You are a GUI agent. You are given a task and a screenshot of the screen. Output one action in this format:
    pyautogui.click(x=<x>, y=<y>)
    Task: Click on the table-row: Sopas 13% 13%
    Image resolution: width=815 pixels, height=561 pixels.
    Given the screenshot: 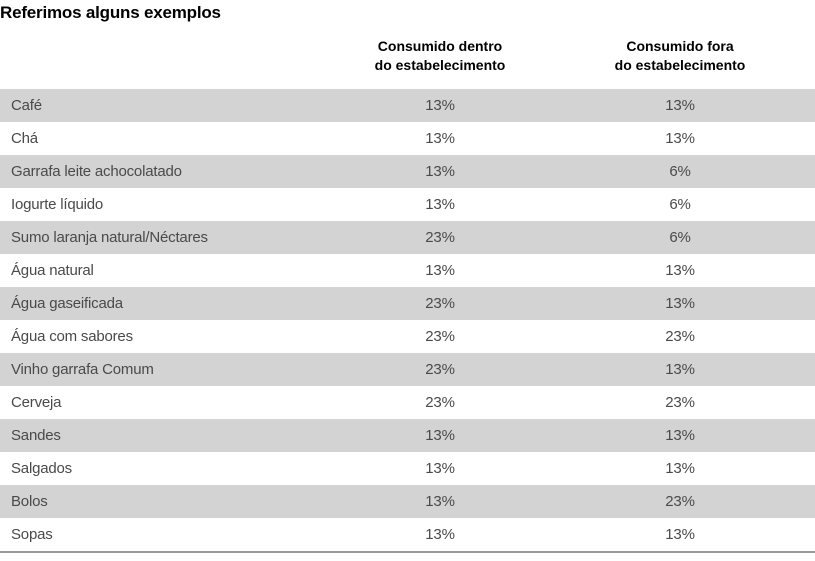 What is the action you would take?
    pyautogui.click(x=407, y=535)
    